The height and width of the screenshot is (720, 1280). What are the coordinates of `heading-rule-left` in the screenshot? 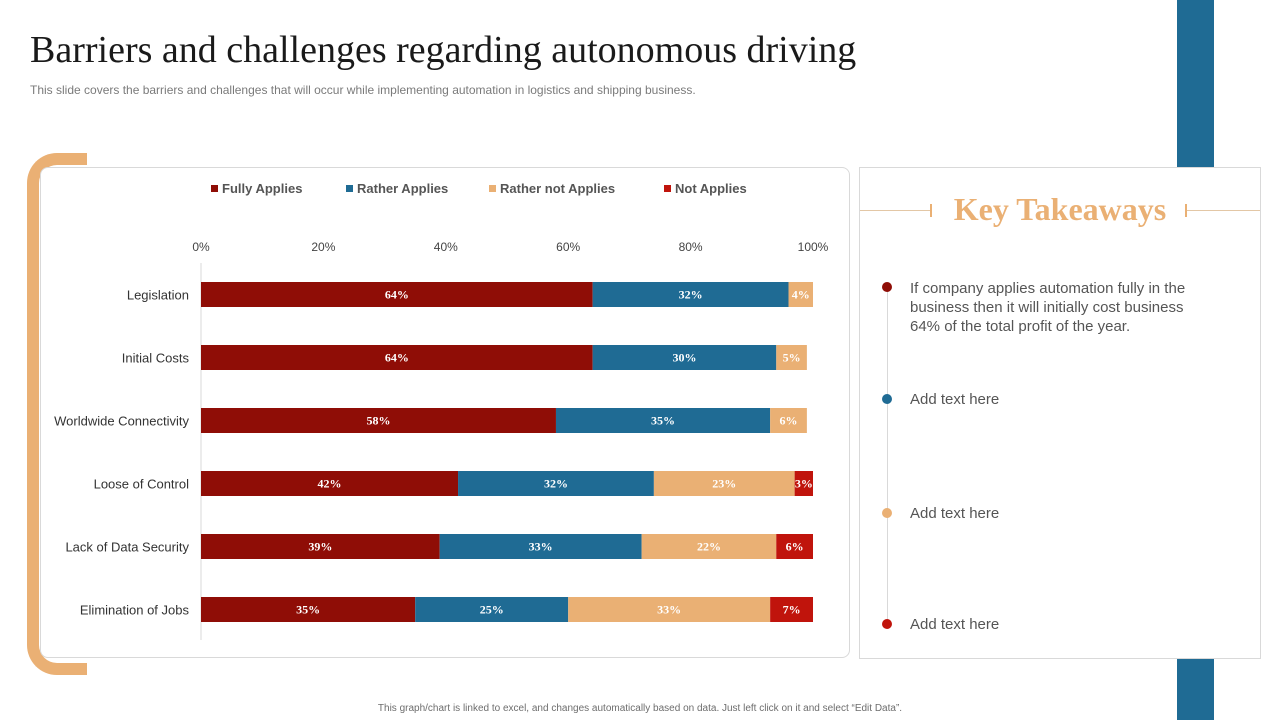 It's located at (895, 210).